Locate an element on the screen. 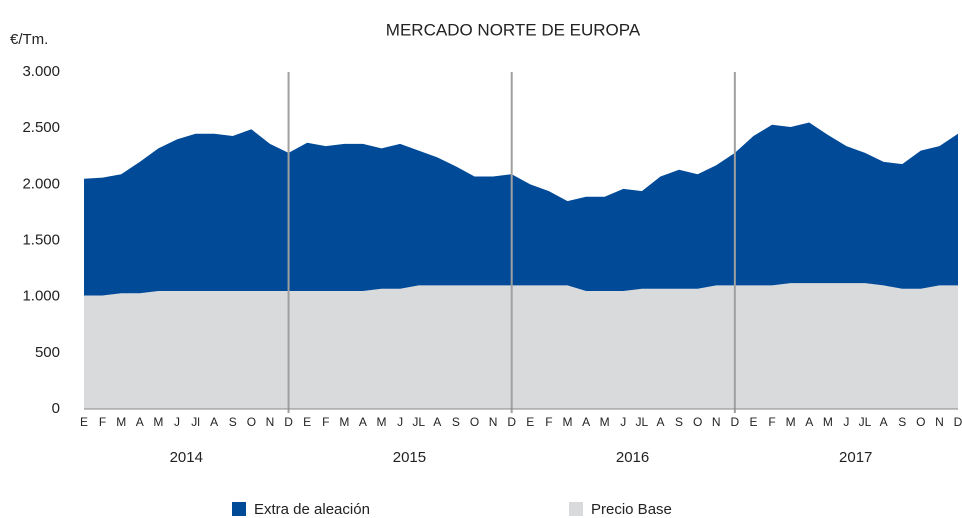  year-label: 2015 is located at coordinates (409, 457).